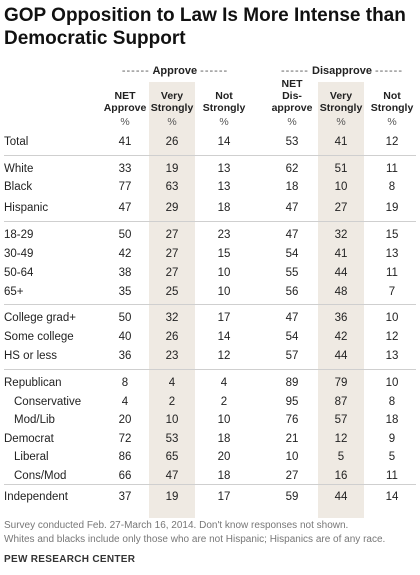 Image resolution: width=420 pixels, height=575 pixels. I want to click on cell-value: 33, so click(125, 169).